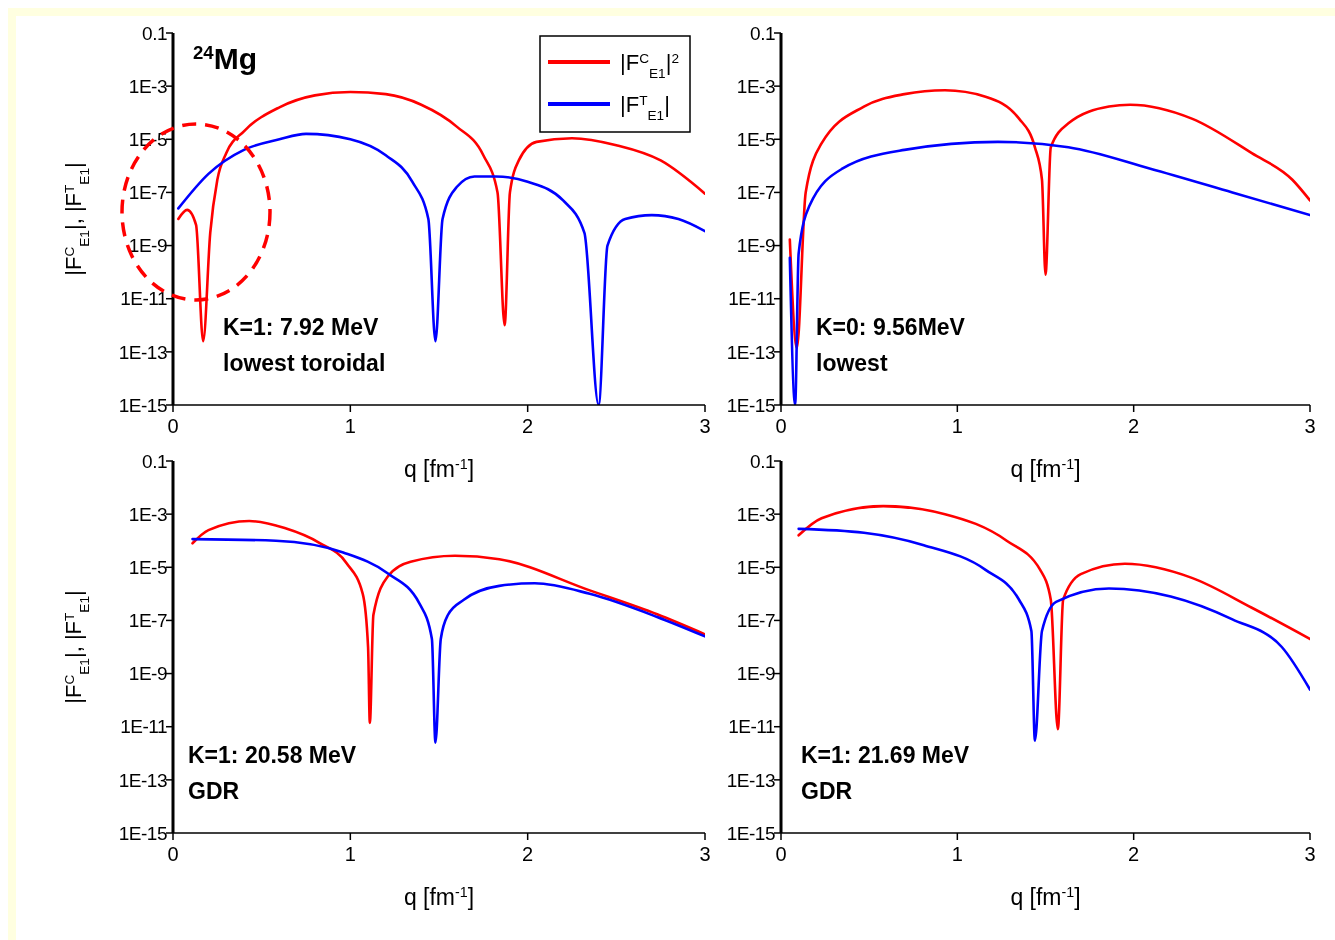 The image size is (1335, 940). What do you see at coordinates (645, 107) in the screenshot?
I see `legend-label: |F$^{T}$$_{E1}$|` at bounding box center [645, 107].